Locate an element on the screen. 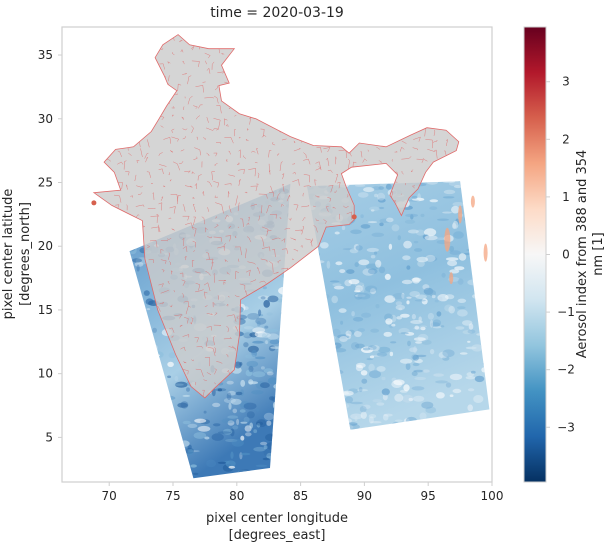 Image resolution: width=609 pixels, height=548 pixels. x-tick-label: 100 is located at coordinates (492, 496).